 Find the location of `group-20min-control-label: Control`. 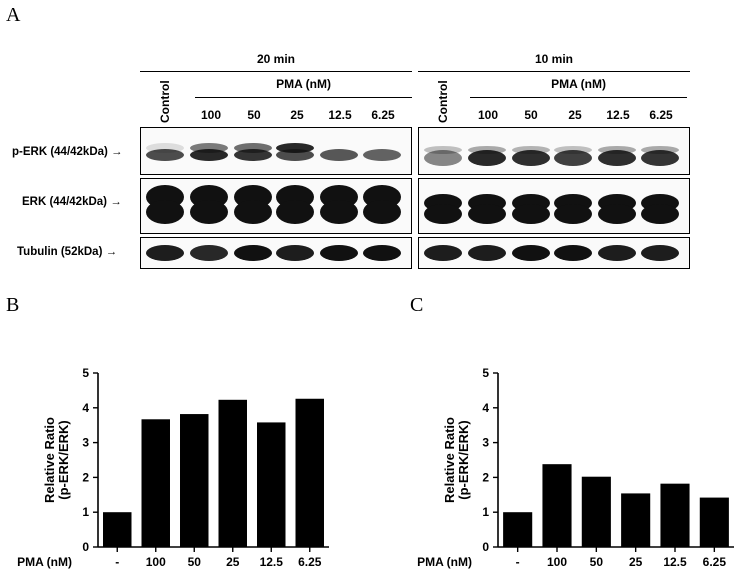

group-20min-control-label: Control is located at coordinates (165, 101).